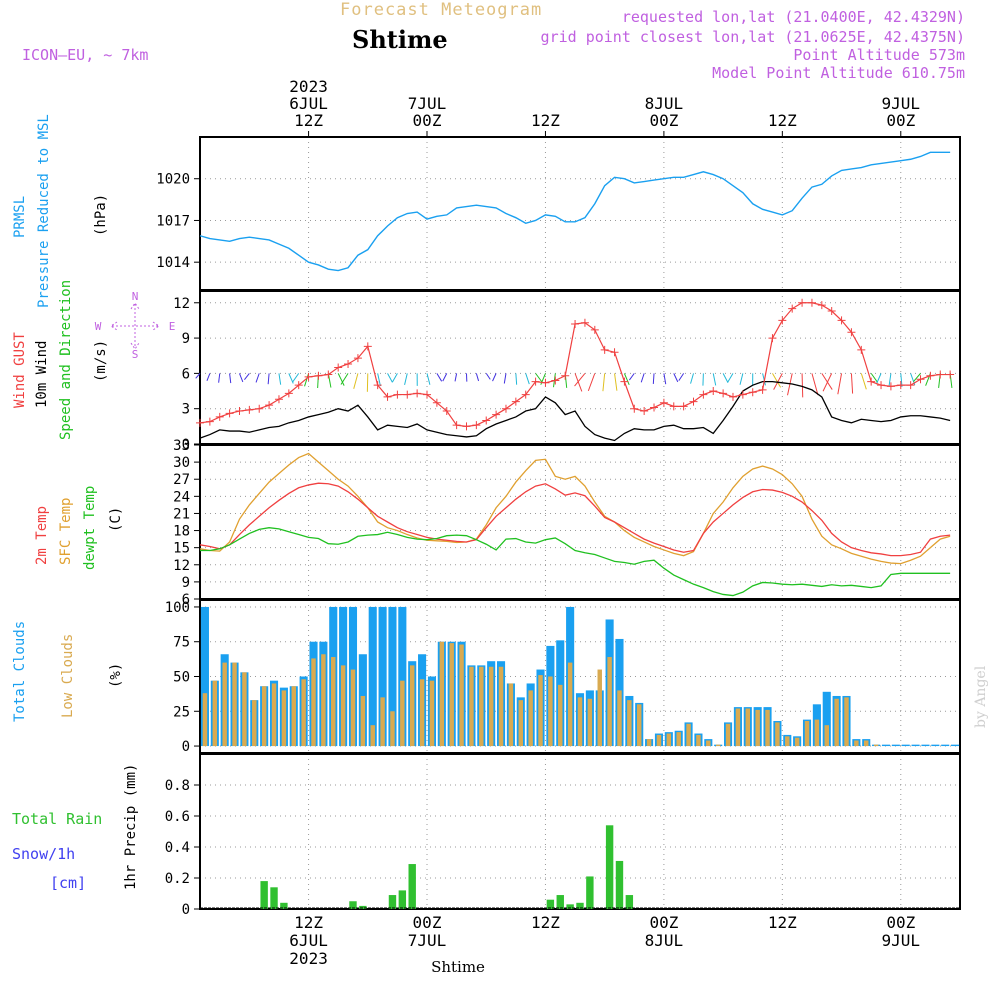  I want to click on temp-2m-line, so click(575, 519).